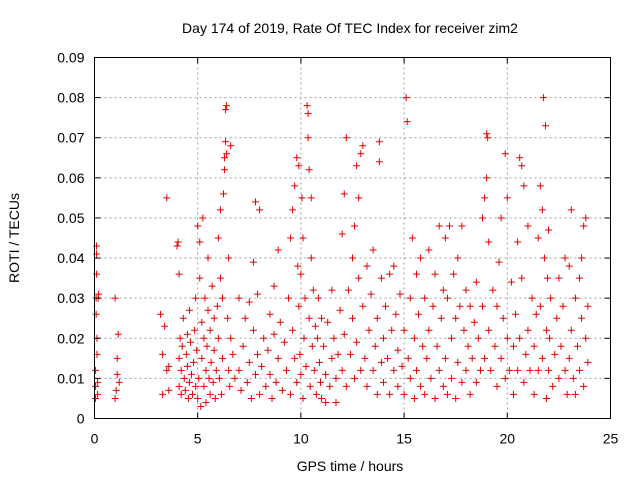  What do you see at coordinates (70, 218) in the screenshot?
I see `y-tick-label: 0.05` at bounding box center [70, 218].